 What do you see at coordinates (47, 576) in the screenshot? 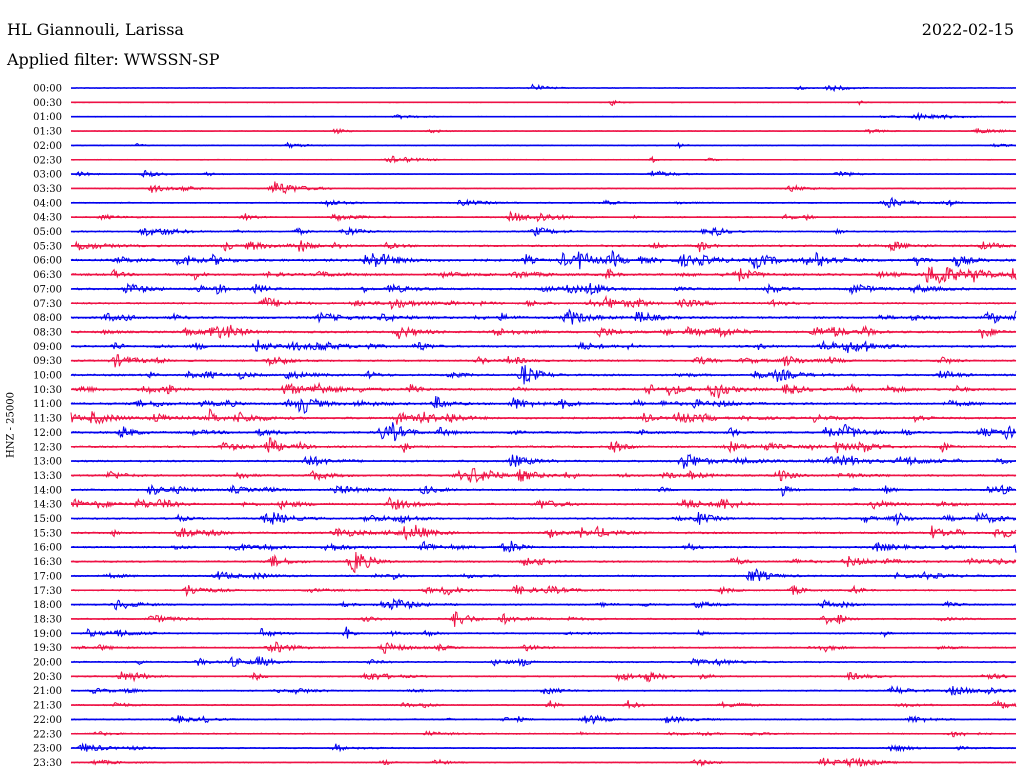
I see `trace-time-label: 17:00` at bounding box center [47, 576].